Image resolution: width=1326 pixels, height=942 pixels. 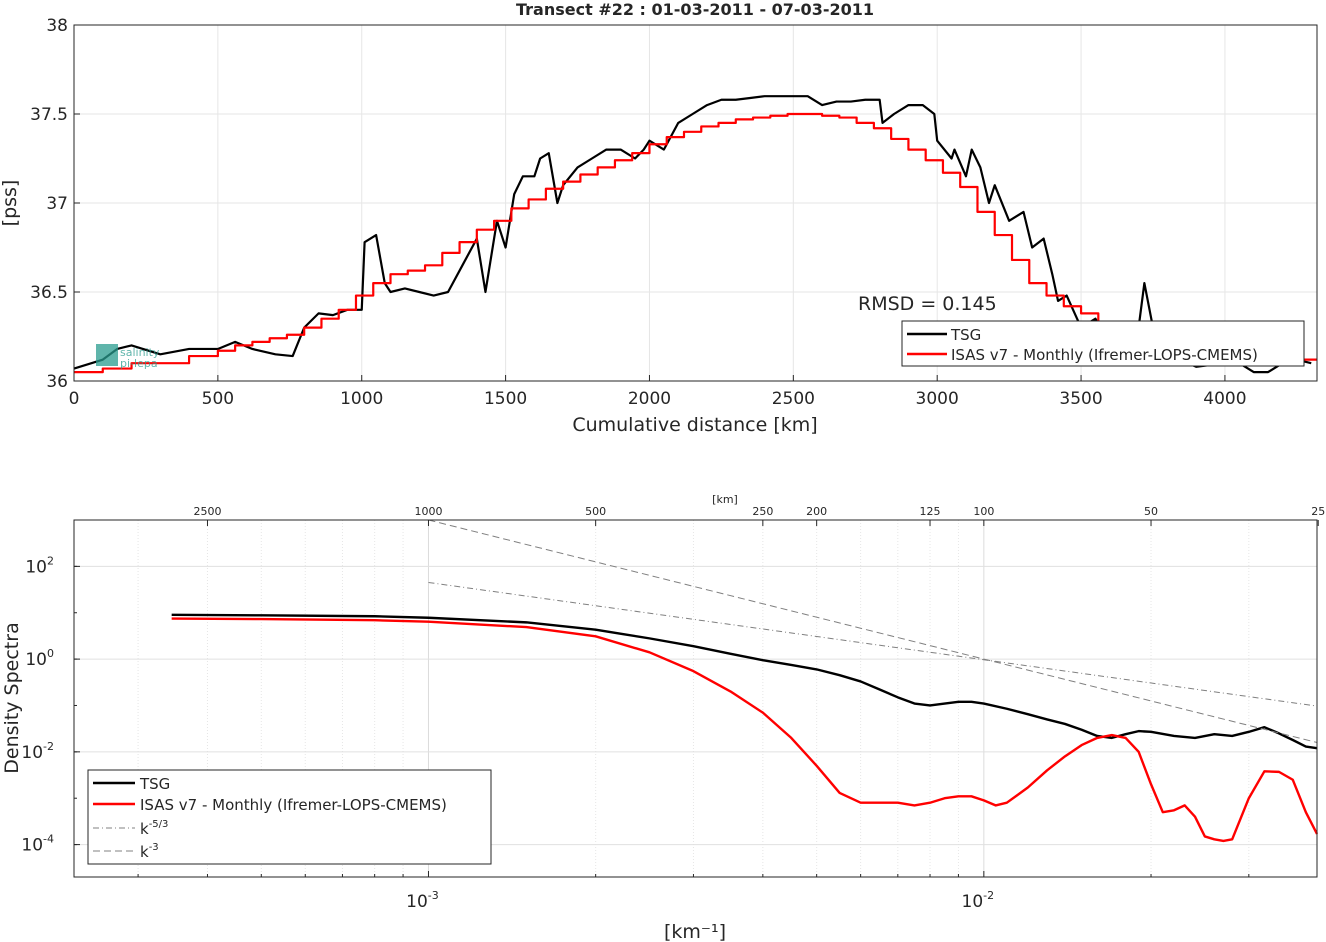 What do you see at coordinates (57, 204) in the screenshot?
I see `top-ytick-label: 37` at bounding box center [57, 204].